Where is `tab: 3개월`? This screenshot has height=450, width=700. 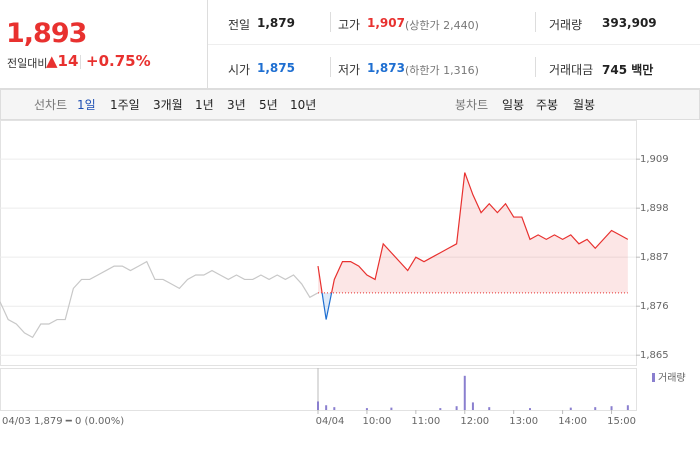 tab: 3개월 is located at coordinates (168, 105).